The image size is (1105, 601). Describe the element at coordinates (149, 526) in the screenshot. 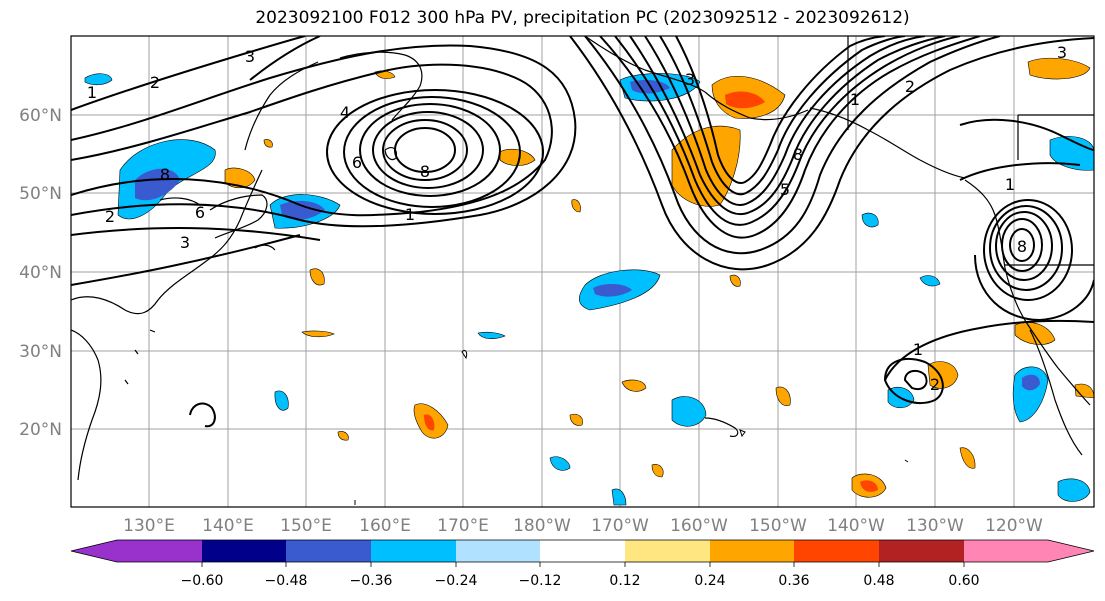

I see `lon-label: 130°E` at that location.